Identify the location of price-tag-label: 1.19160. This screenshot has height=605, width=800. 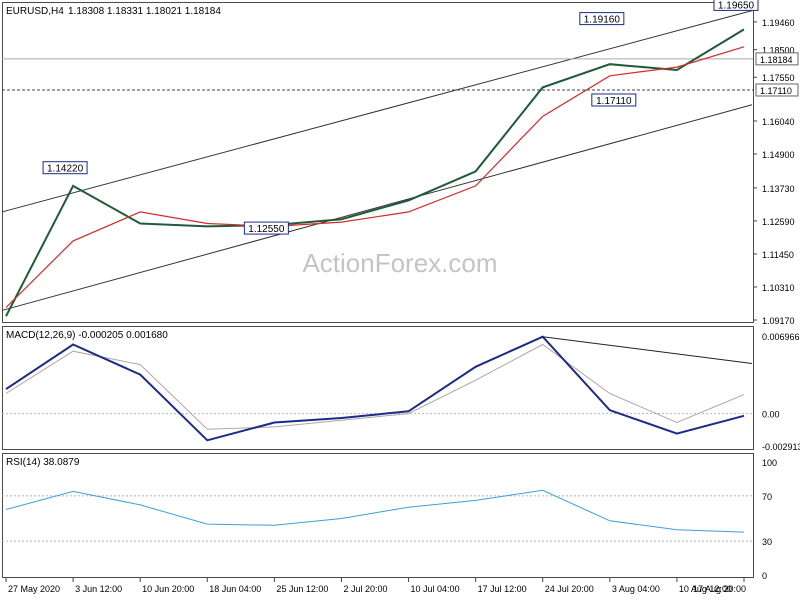
(602, 20).